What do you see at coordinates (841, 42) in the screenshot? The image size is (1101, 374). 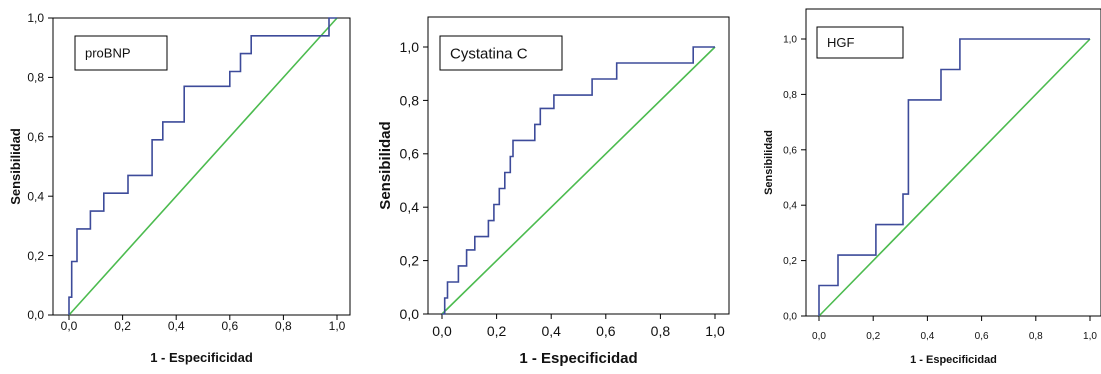 I see `chart-title: HGF` at bounding box center [841, 42].